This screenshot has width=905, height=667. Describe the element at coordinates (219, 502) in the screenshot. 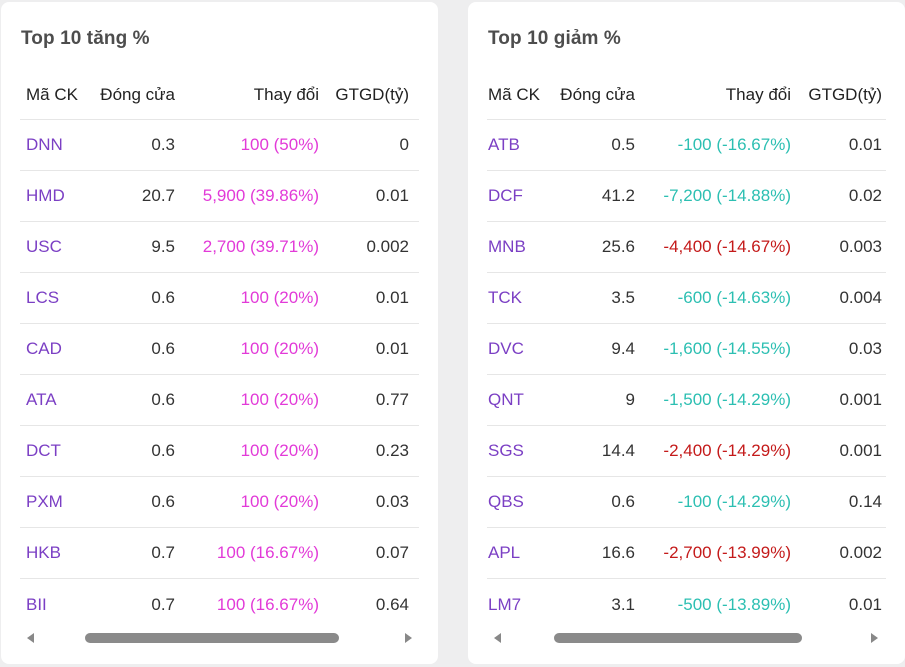

I see `table-row: PXM 0.6 100 (20%) 0.03` at that location.